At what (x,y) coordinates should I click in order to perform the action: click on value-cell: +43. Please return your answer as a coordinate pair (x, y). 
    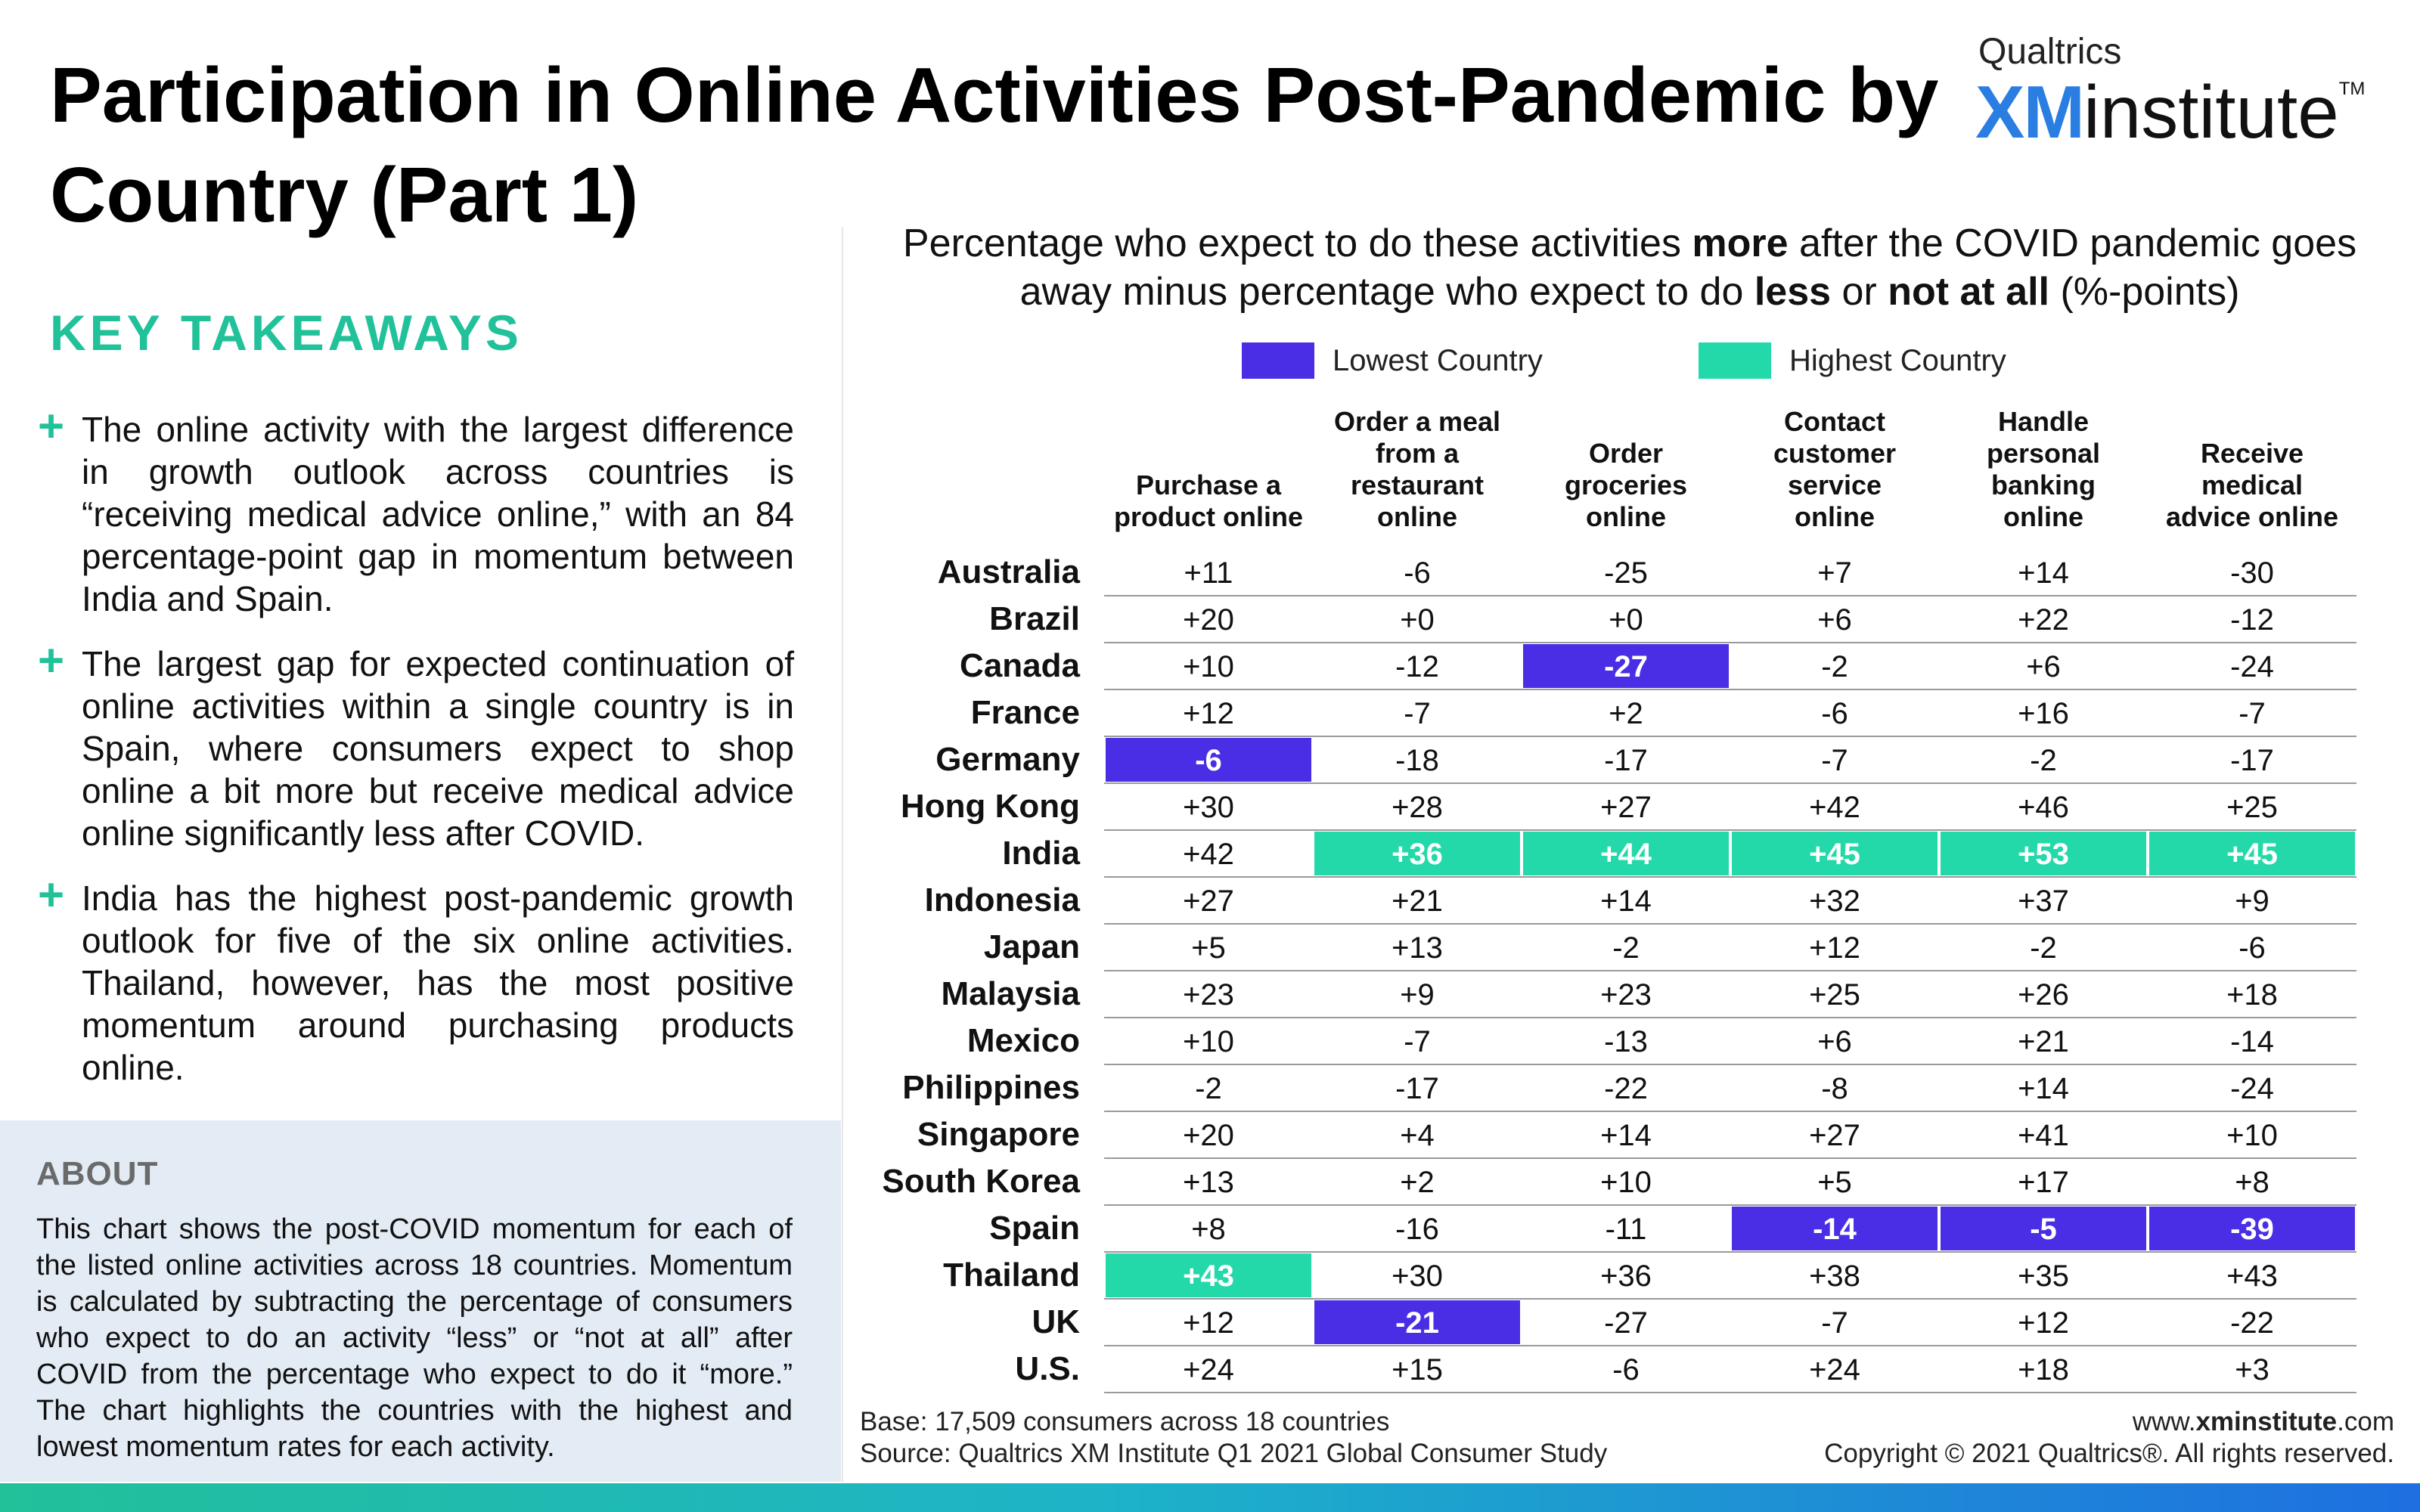
    Looking at the image, I should click on (1208, 1276).